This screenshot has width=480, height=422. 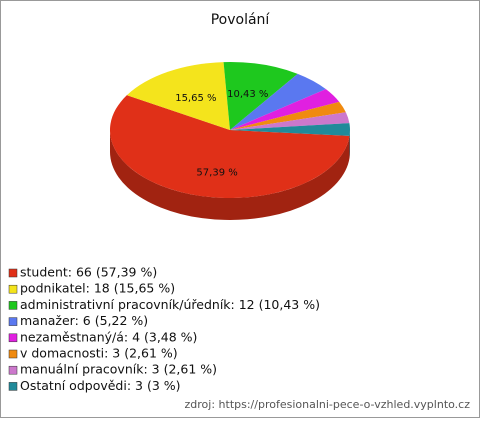 I want to click on legend-label: Ostatní odpovědi: 3 (3 %), so click(x=100, y=385).